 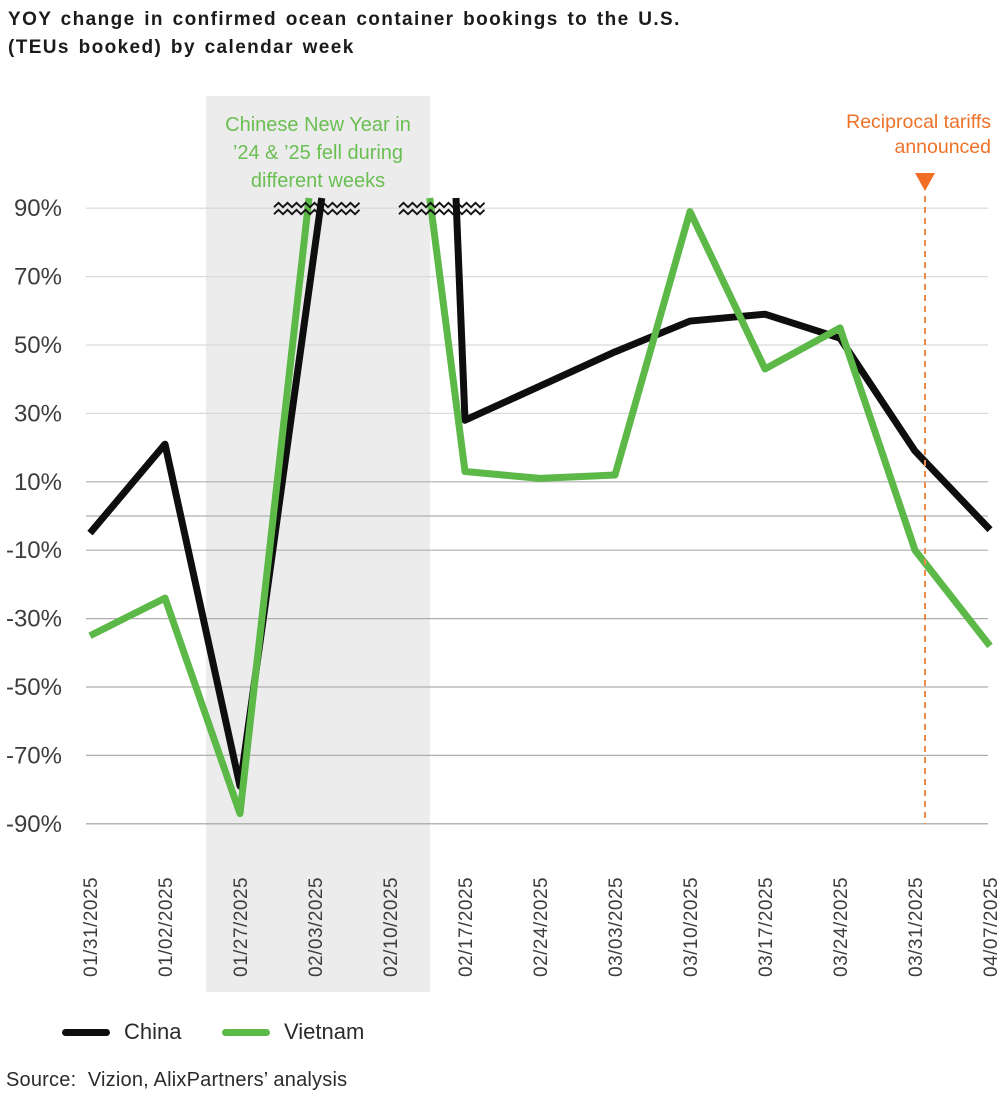 What do you see at coordinates (34, 755) in the screenshot?
I see `y-axis-tick-label: -70%` at bounding box center [34, 755].